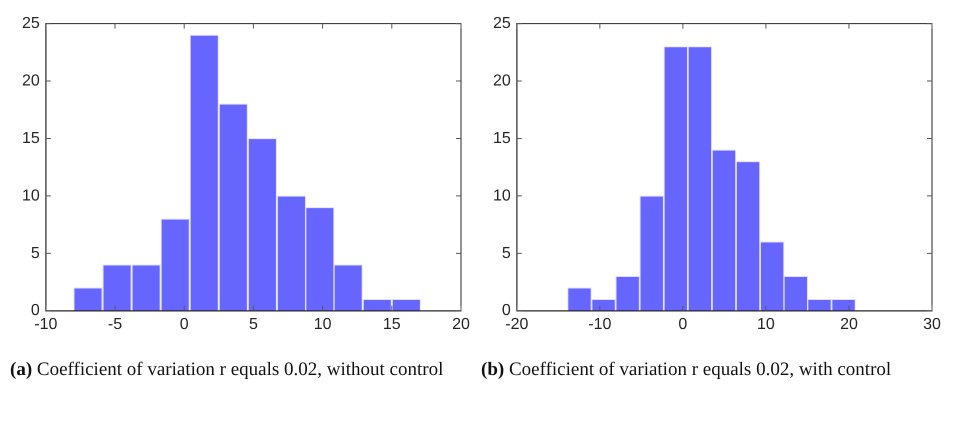 The width and height of the screenshot is (958, 425). Describe the element at coordinates (686, 369) in the screenshot. I see `text: (b) Coefficient of variation r equals 0.02, with control` at that location.